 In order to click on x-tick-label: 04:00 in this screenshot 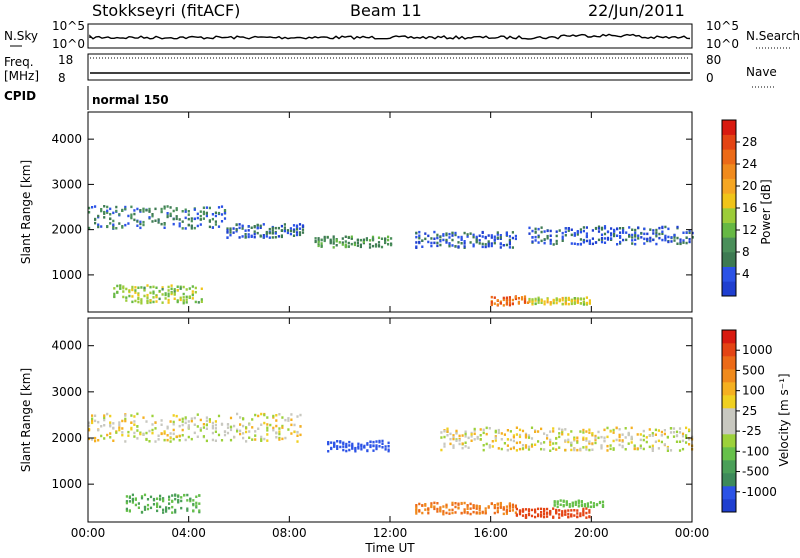, I will do `click(188, 533)`.